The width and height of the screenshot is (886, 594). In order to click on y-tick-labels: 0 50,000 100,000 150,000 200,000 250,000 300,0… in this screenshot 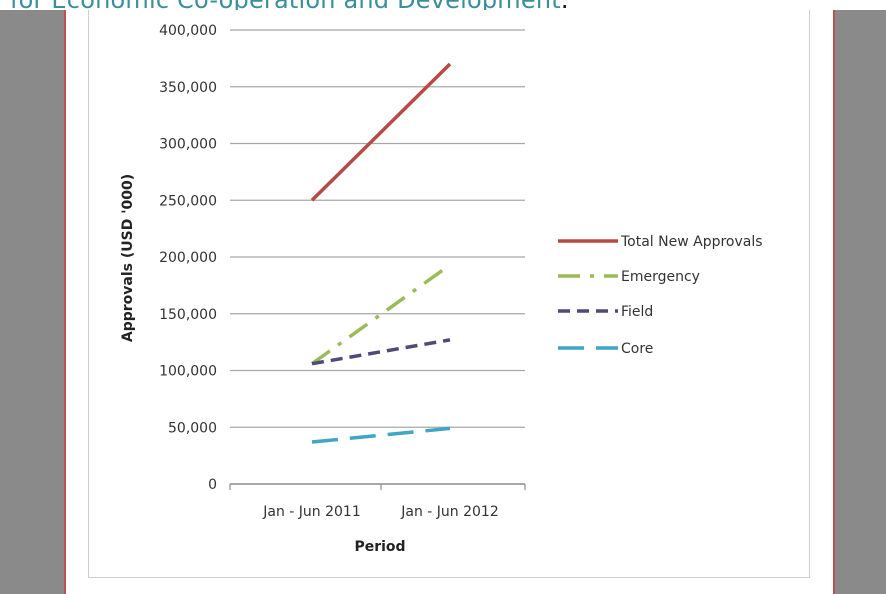, I will do `click(188, 258)`.